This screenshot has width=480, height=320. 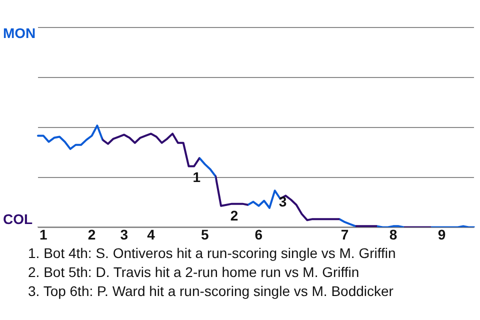 I want to click on x-tick-label: 5, so click(x=204, y=234).